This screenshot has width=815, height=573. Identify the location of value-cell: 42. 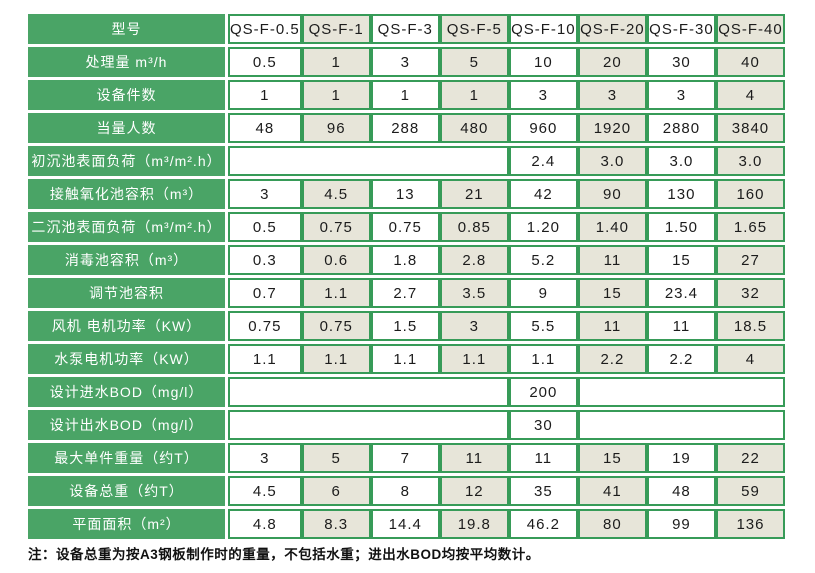
(543, 194).